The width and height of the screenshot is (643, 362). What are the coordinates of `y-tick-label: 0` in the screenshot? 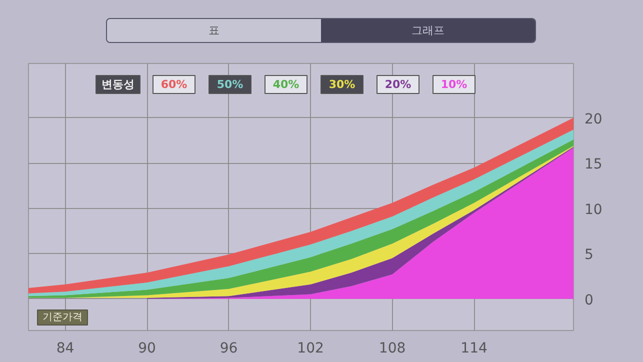 It's located at (589, 300).